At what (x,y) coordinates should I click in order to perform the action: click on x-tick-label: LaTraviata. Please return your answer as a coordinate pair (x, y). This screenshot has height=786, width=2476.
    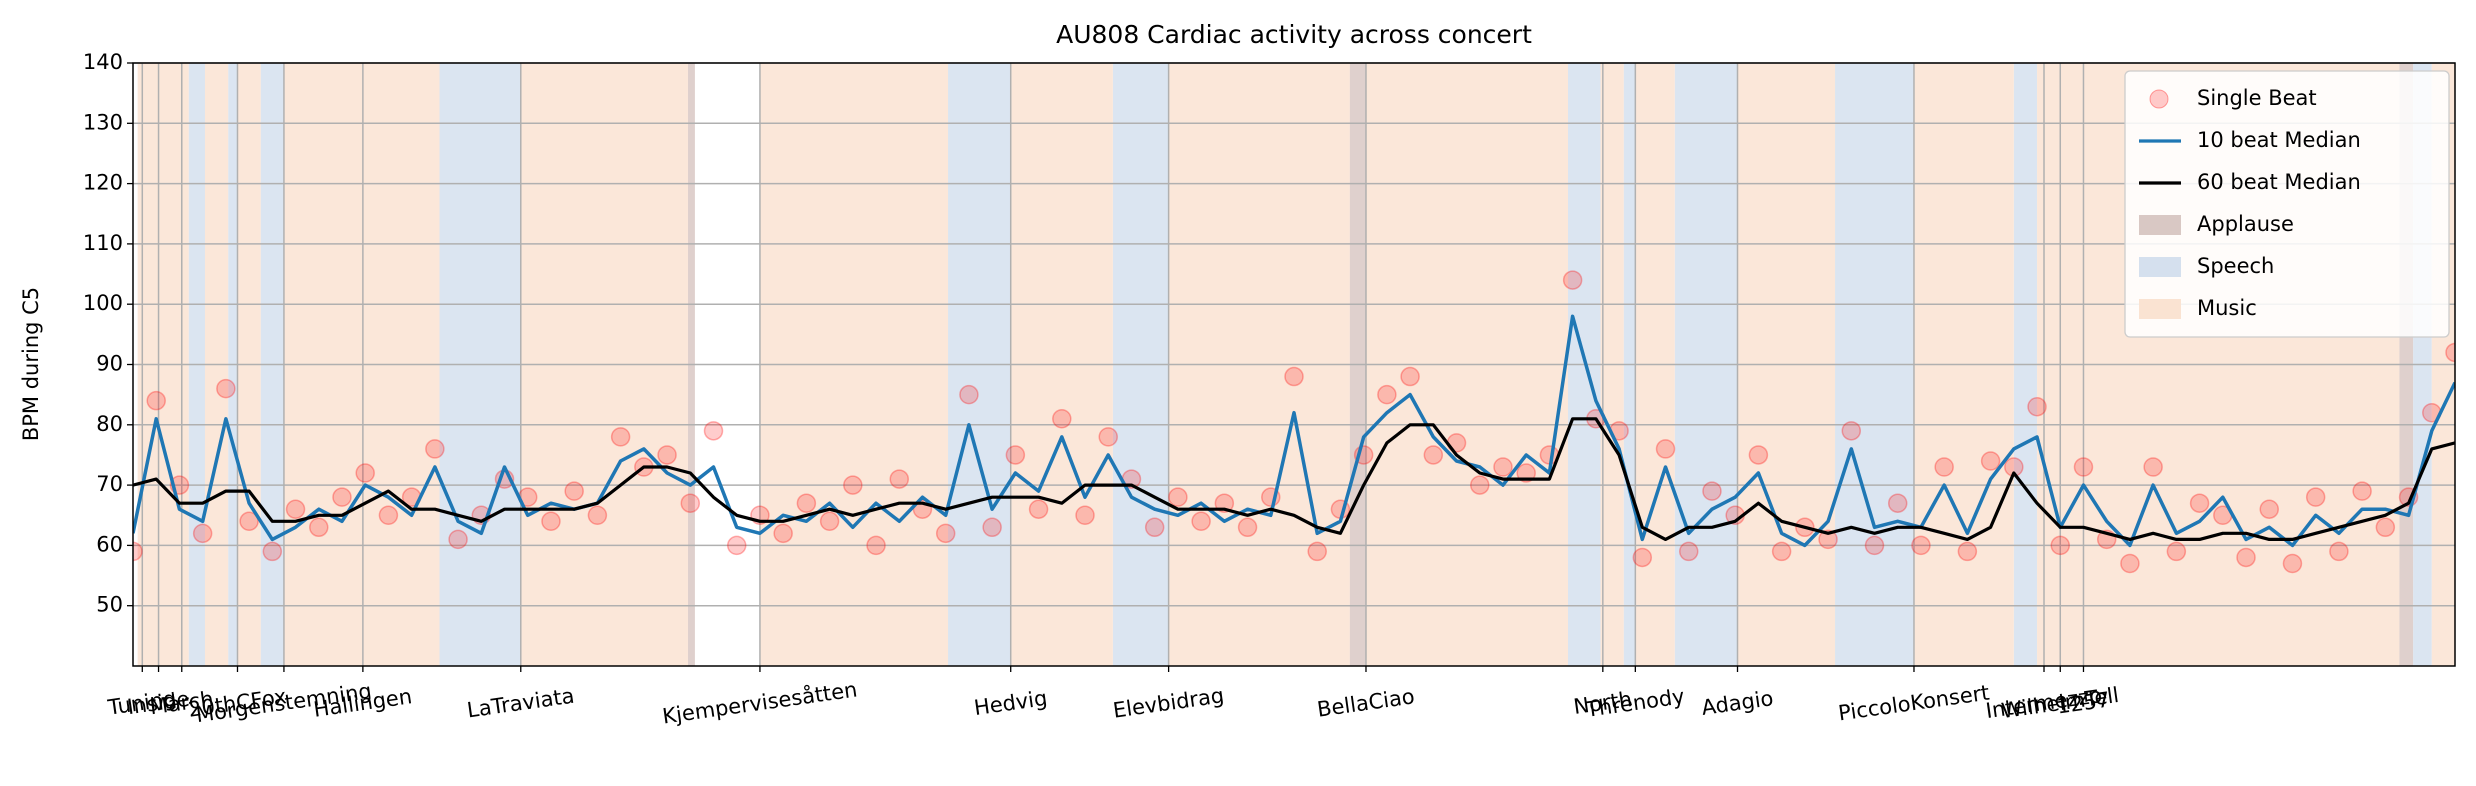
    Looking at the image, I should click on (520, 703).